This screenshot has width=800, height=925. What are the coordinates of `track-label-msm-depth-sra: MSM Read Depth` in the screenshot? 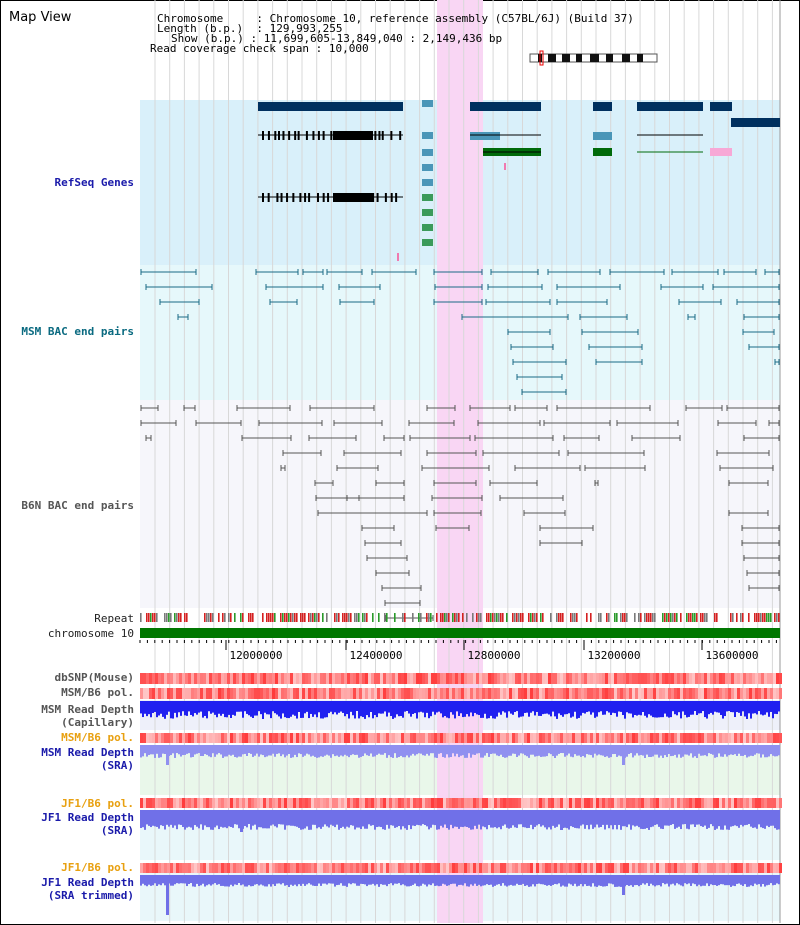 It's located at (87, 752).